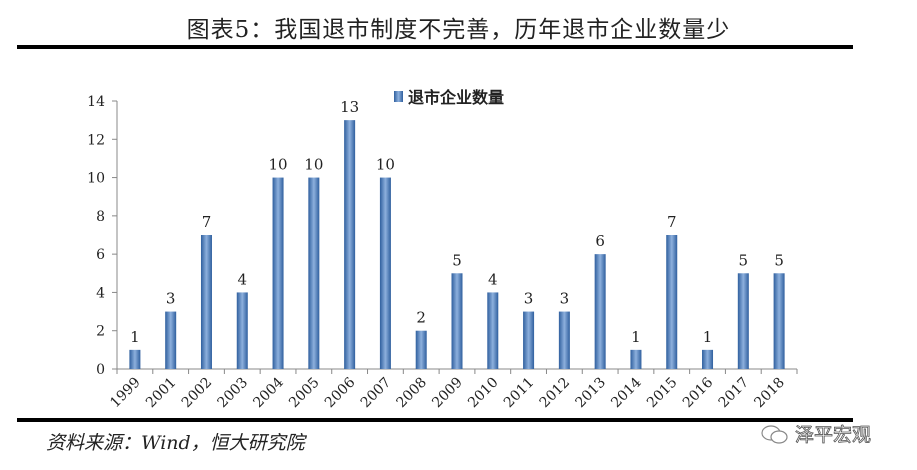 The width and height of the screenshot is (917, 470). I want to click on x-tick-label: 2018, so click(769, 393).